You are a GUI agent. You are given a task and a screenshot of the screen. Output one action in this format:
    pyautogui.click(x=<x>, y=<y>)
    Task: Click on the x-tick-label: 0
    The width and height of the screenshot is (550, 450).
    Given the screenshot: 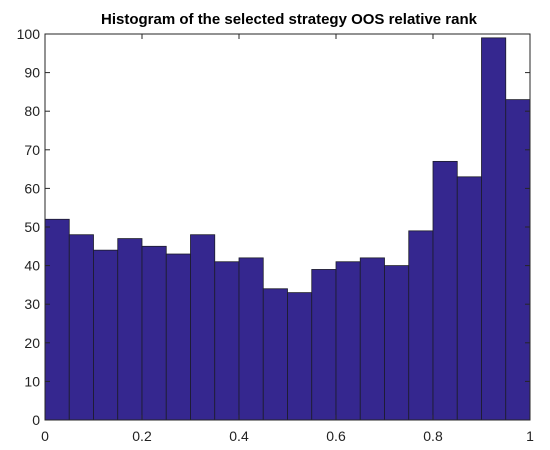 What is the action you would take?
    pyautogui.click(x=45, y=436)
    